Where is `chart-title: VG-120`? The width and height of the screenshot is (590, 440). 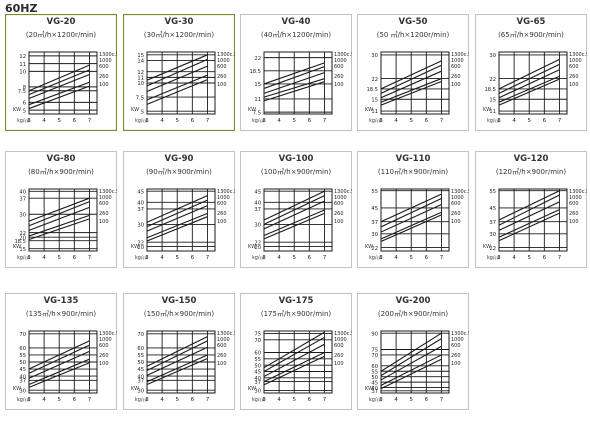
chart-title: VG-120 is located at coordinates (531, 159).